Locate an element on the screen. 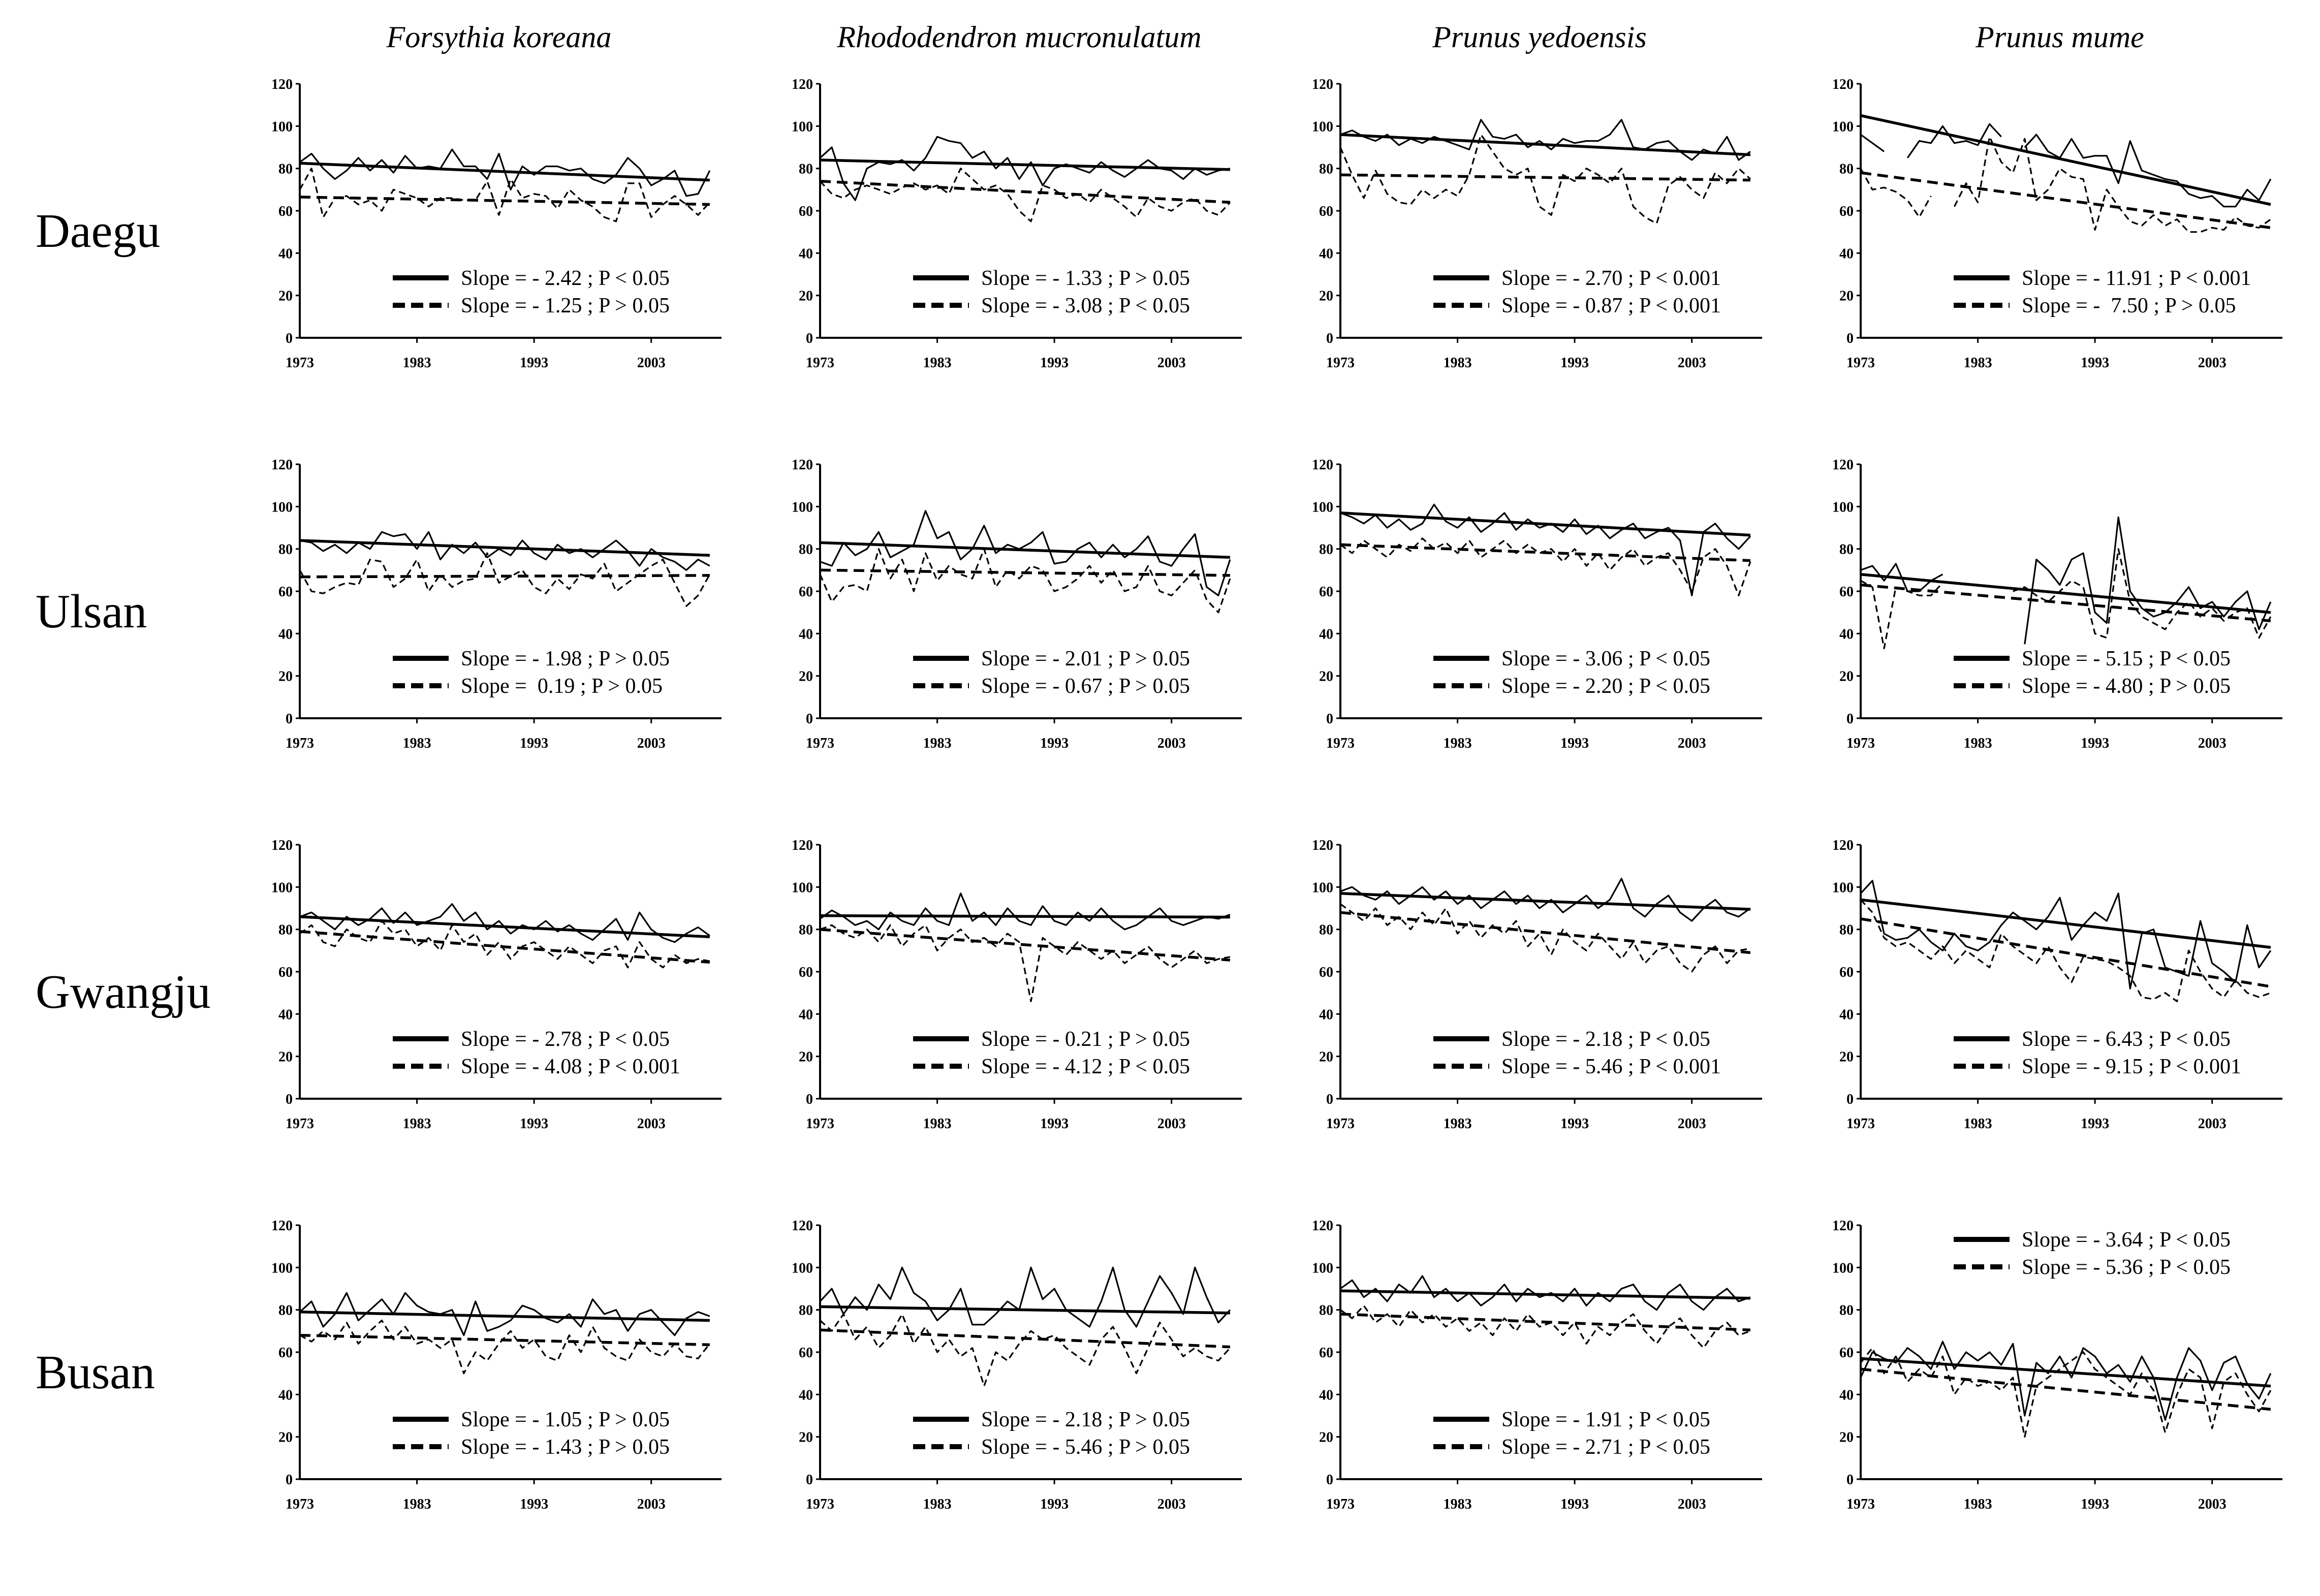 The height and width of the screenshot is (1596, 2320). legend-label-dashed: Slope = 0.19 ; P > 0.05 is located at coordinates (562, 687).